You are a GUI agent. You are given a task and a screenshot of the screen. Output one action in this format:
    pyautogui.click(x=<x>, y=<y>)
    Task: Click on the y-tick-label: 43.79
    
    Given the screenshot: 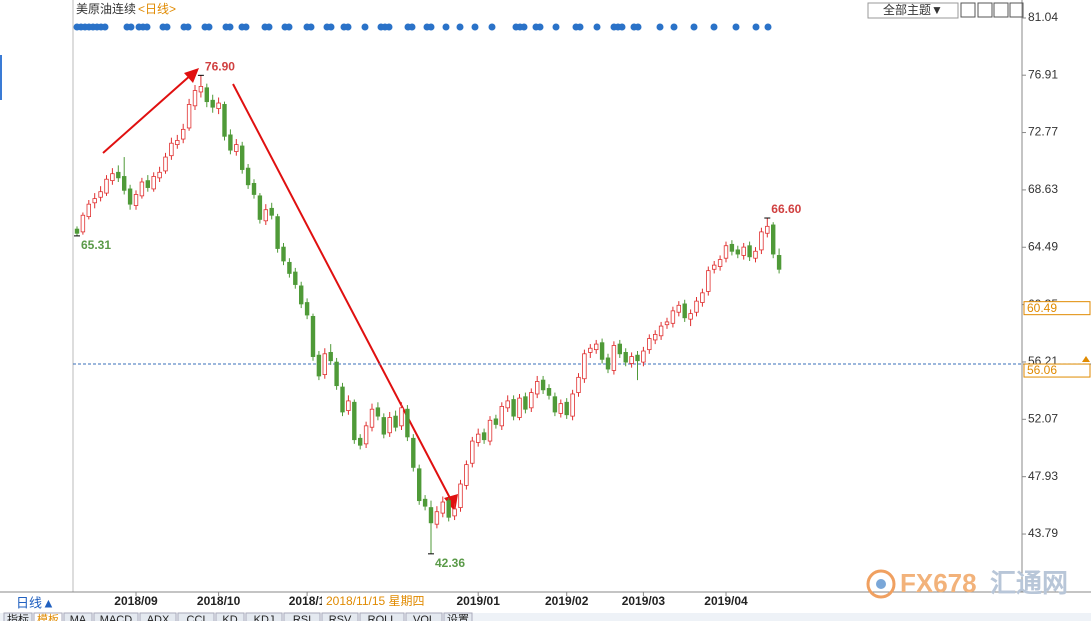 What is the action you would take?
    pyautogui.click(x=1043, y=533)
    